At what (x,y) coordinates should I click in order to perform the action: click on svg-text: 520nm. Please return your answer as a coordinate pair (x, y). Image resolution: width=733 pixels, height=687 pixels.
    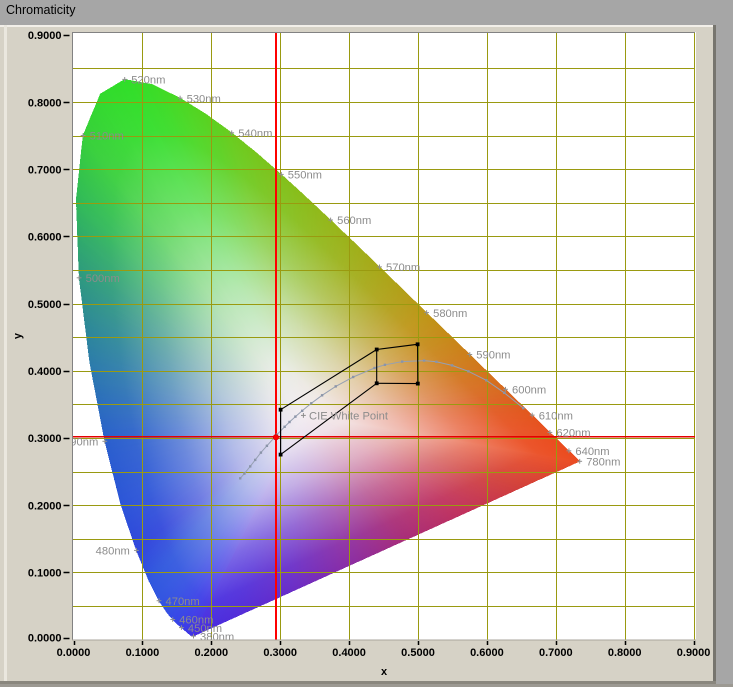
    Looking at the image, I should click on (148, 81).